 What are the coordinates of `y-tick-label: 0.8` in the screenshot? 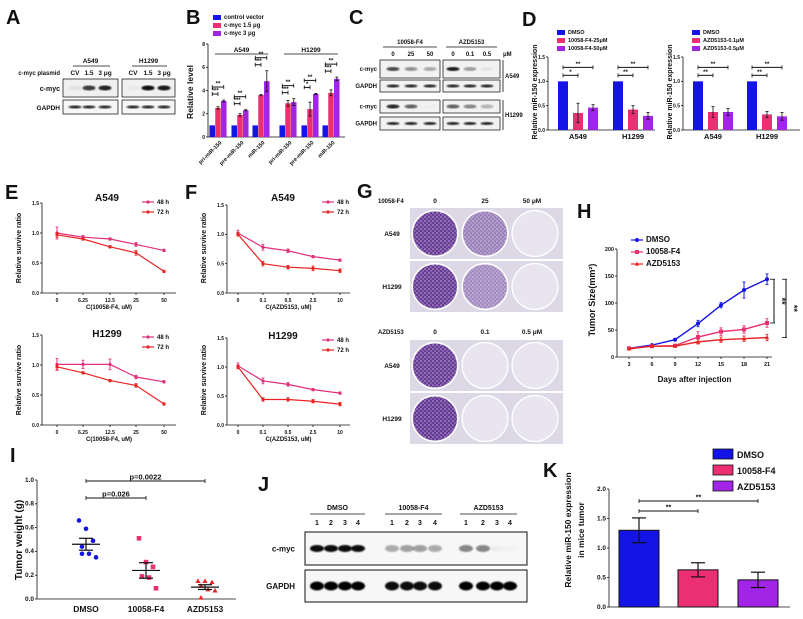 It's located at (29, 504).